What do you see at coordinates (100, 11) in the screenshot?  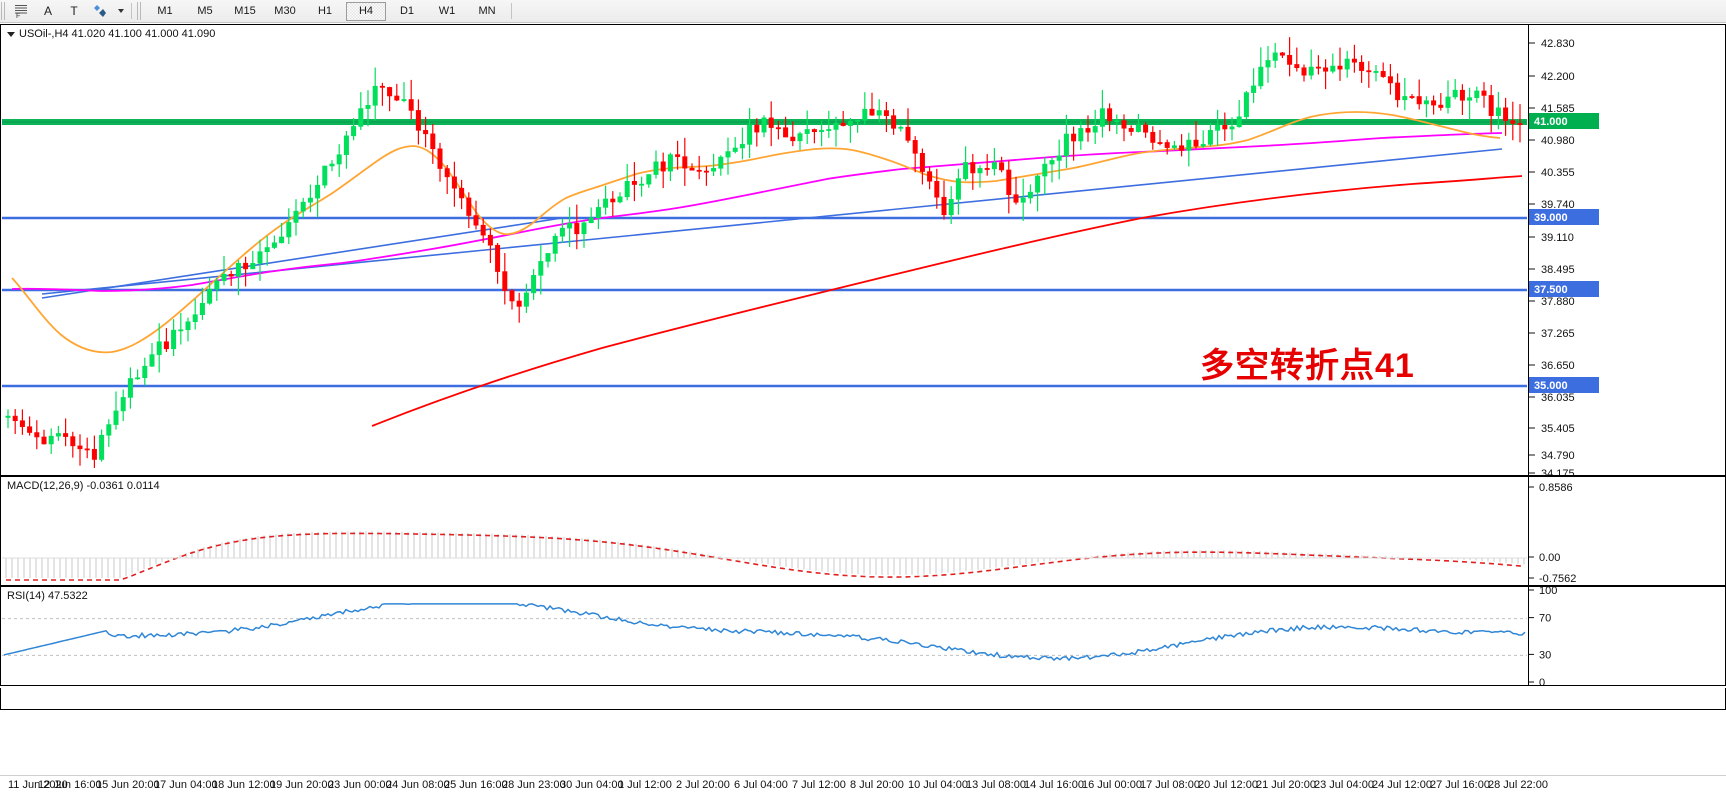 I see `objects-icon` at bounding box center [100, 11].